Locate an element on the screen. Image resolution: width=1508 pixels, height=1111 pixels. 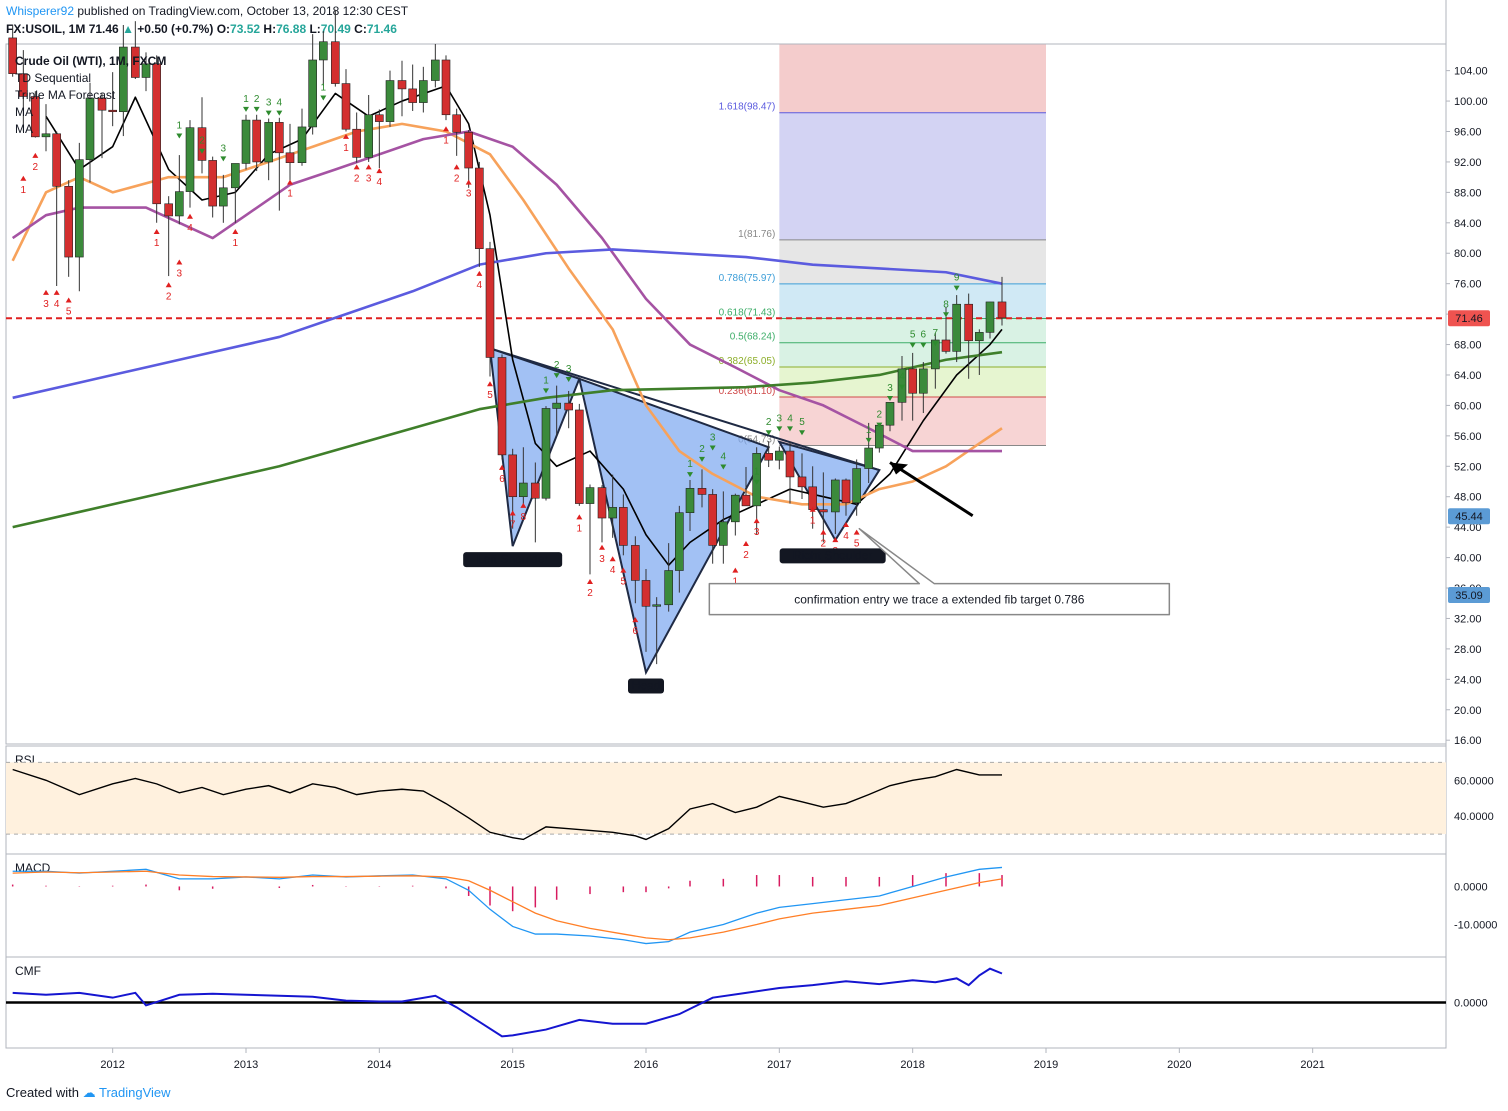
price-tick-label: 44.00 is located at coordinates (1468, 528).